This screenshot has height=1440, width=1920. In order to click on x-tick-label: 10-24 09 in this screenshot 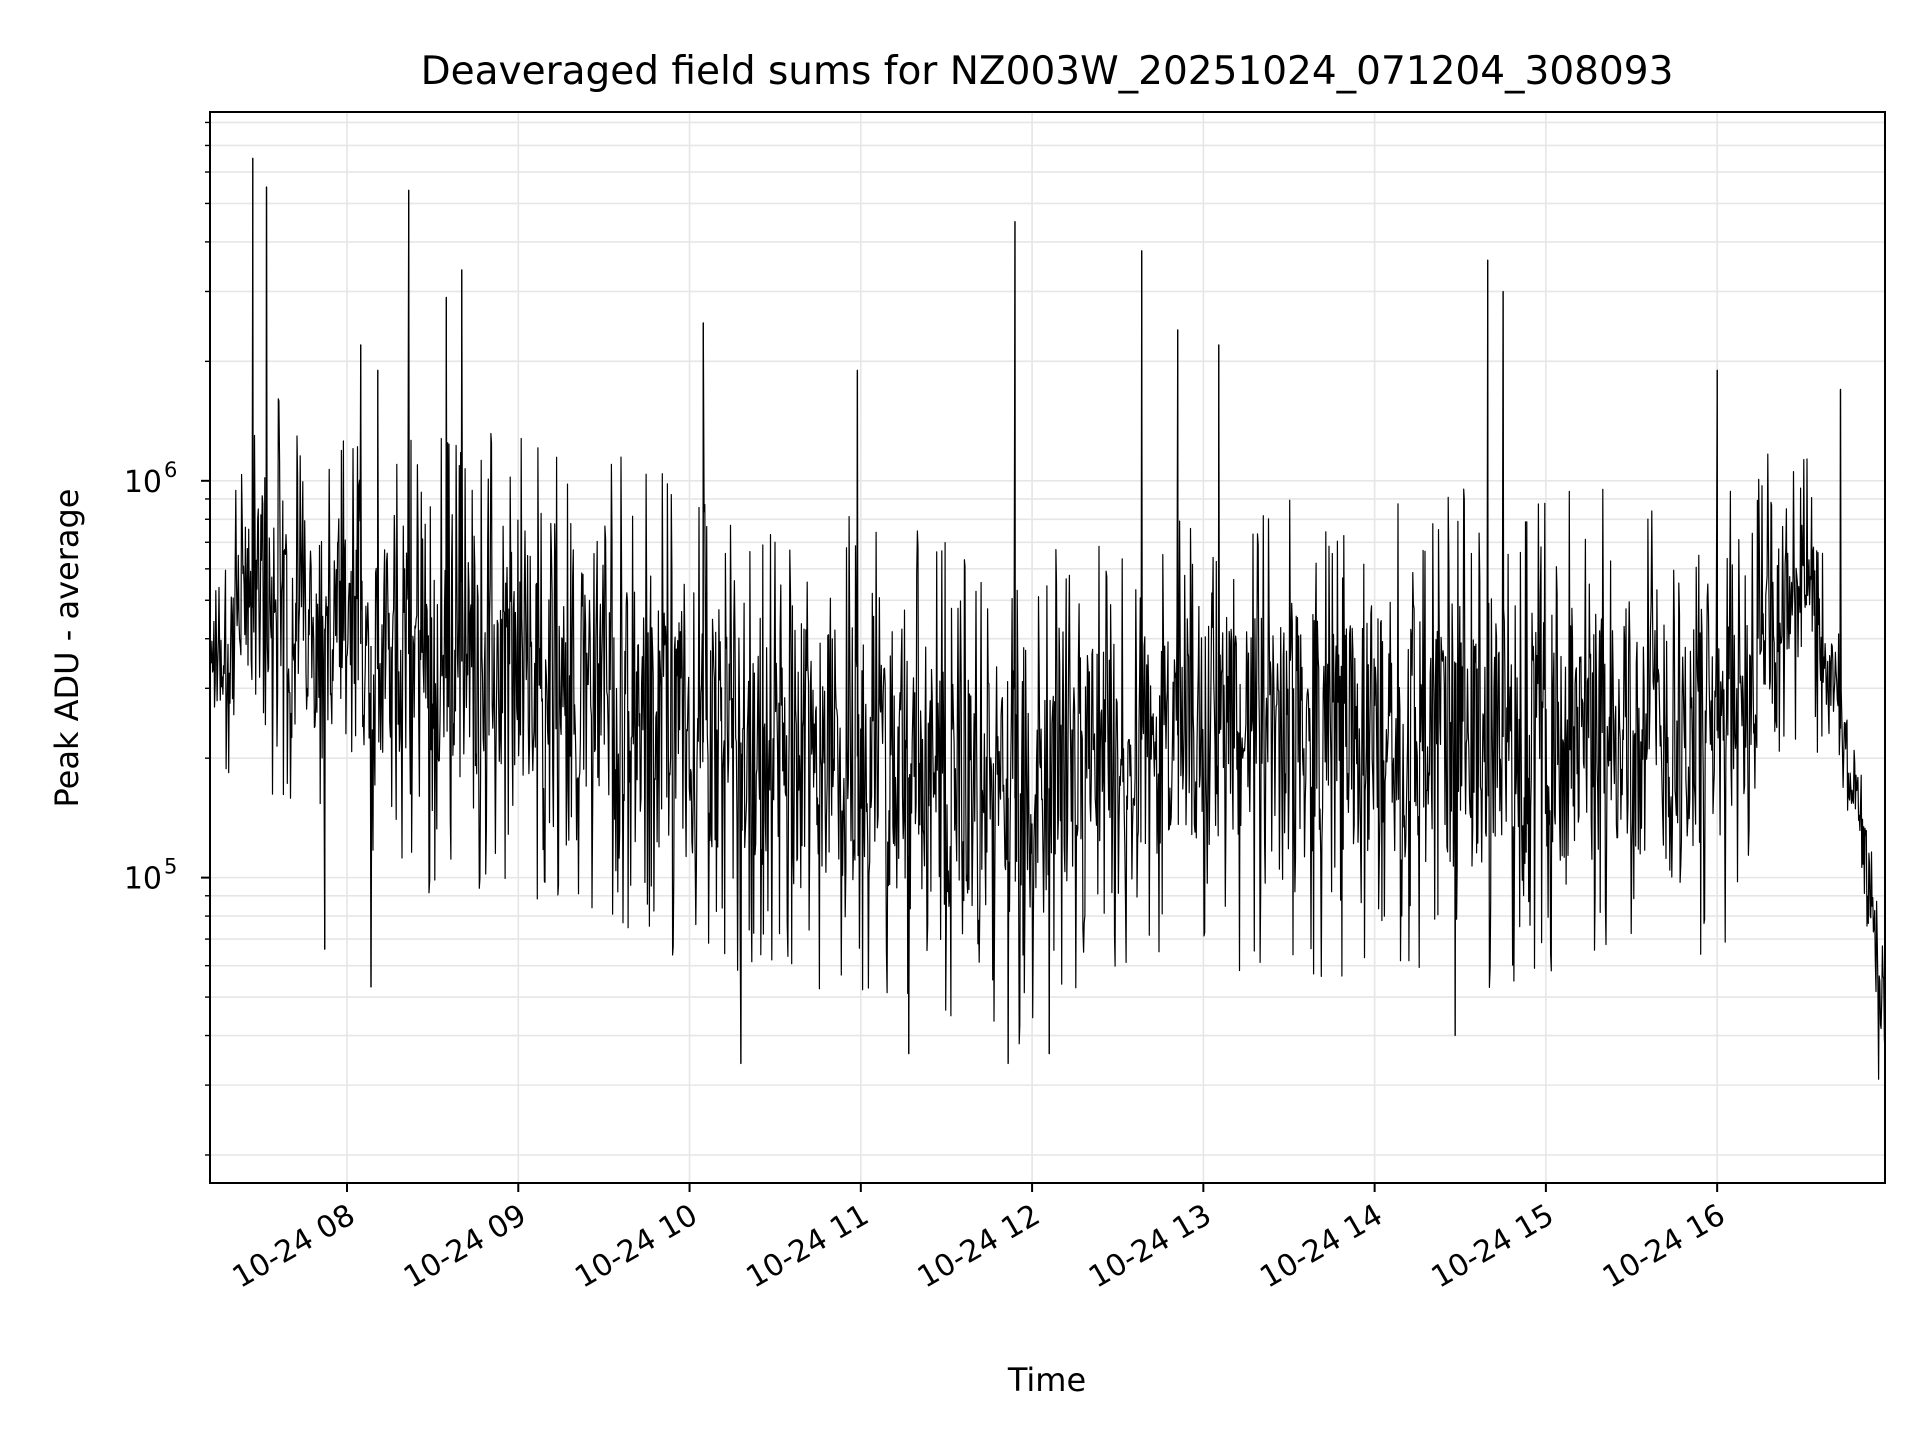, I will do `click(465, 1247)`.